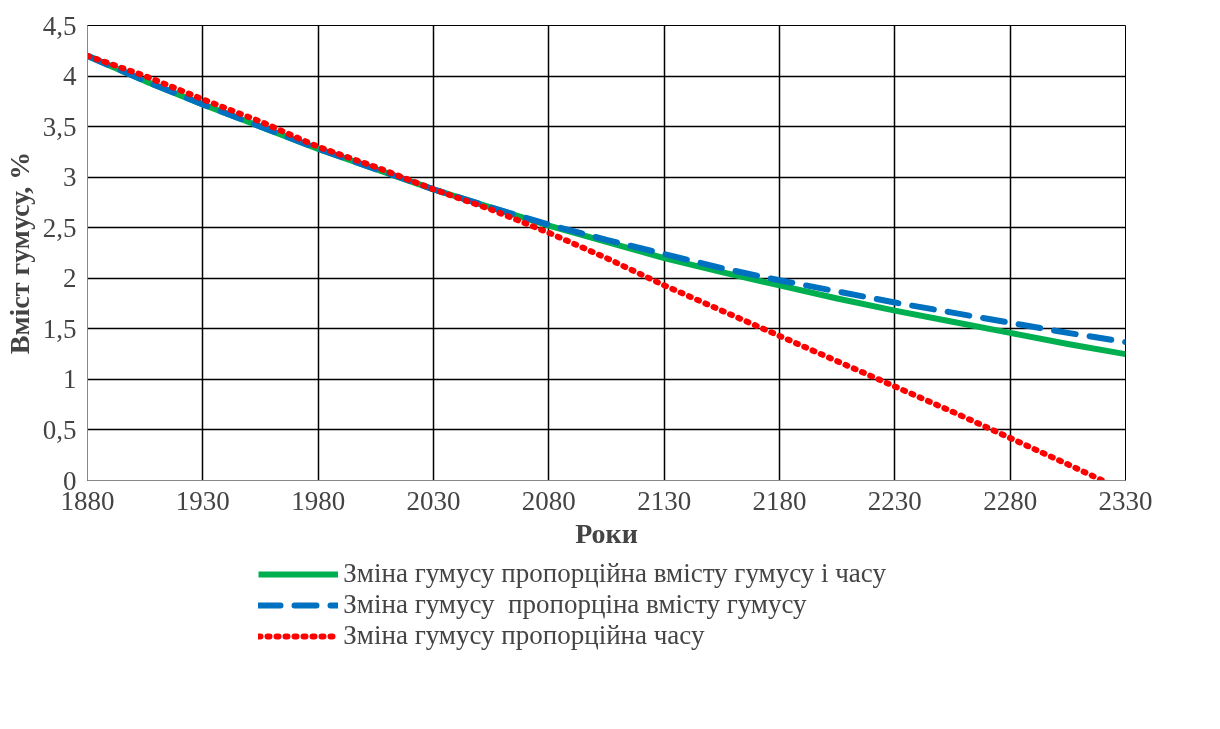 The image size is (1220, 729). What do you see at coordinates (1125, 500) in the screenshot?
I see `x-tick-label: 2330` at bounding box center [1125, 500].